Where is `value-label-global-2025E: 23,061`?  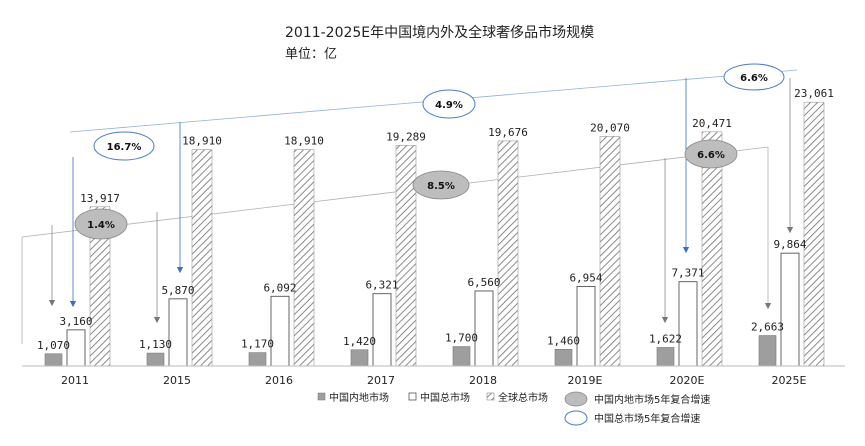
value-label-global-2025E: 23,061 is located at coordinates (814, 93).